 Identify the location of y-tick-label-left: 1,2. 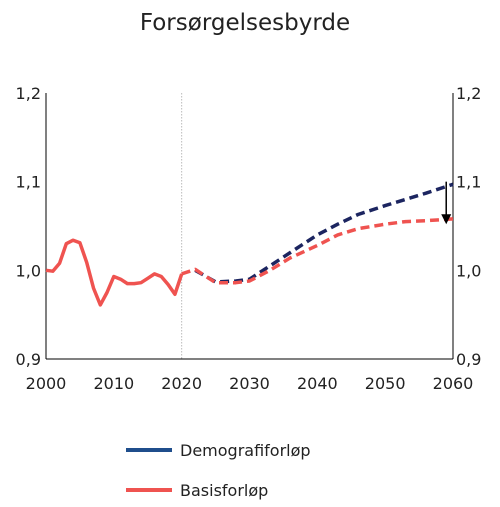
(28, 93).